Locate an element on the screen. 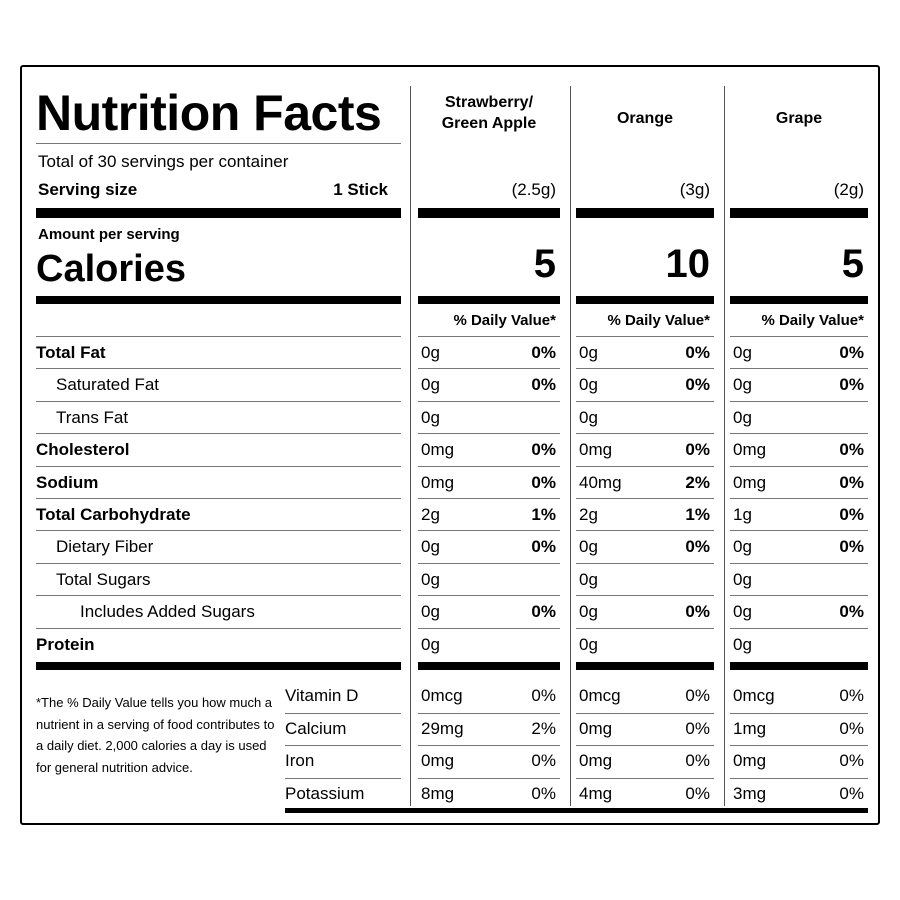 The image size is (900, 900). nutrient-label: Trans Fat is located at coordinates (92, 417).